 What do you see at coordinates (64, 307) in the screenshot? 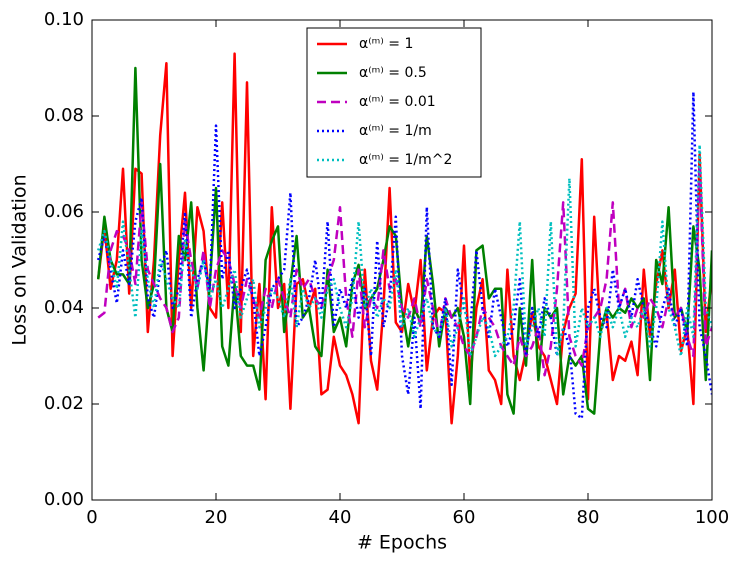
I see `y-tick-label: 0.04` at bounding box center [64, 307].